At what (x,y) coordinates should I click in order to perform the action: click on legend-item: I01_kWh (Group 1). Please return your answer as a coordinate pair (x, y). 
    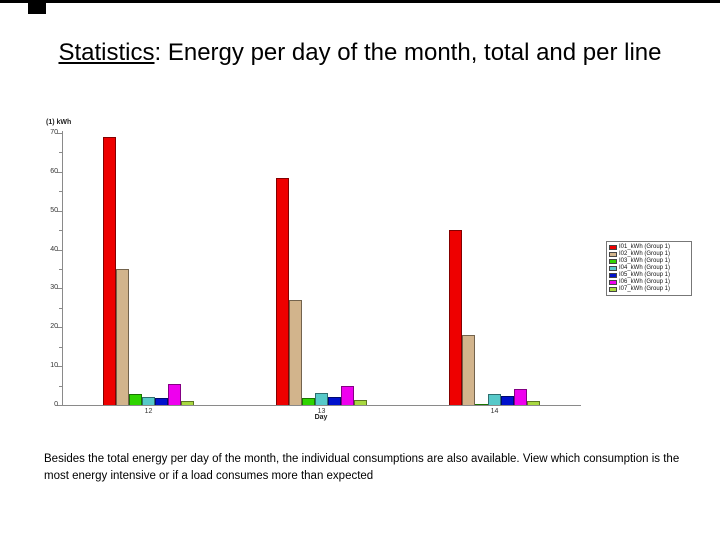
    Looking at the image, I should click on (649, 247).